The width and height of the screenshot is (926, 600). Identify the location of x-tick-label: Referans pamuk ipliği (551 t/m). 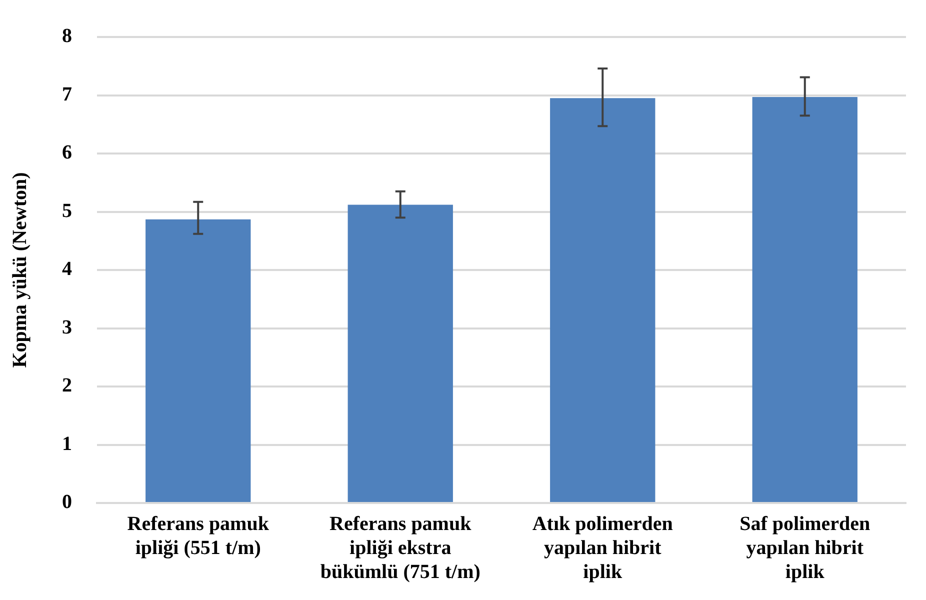
(198, 536).